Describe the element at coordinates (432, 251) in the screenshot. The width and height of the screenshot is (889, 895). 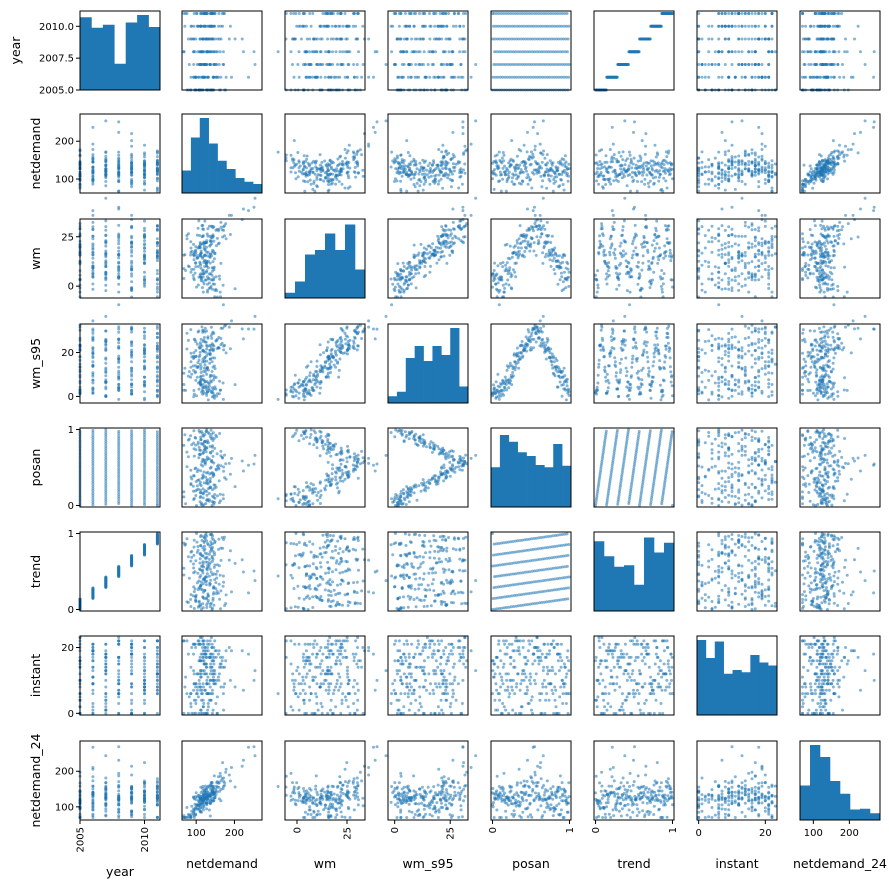
I see `panel-wm-vs-wm_s95` at that location.